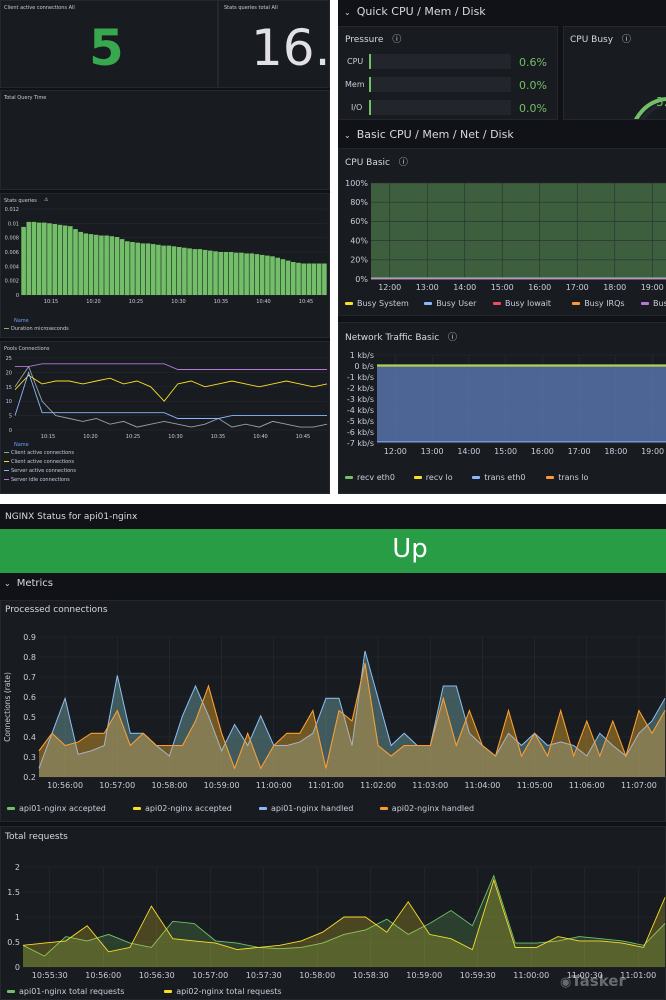 Image resolution: width=666 pixels, height=1000 pixels. What do you see at coordinates (614, 73) in the screenshot?
I see `cpu-busy-panel: CPU Busy ⓘ 3.` at bounding box center [614, 73].